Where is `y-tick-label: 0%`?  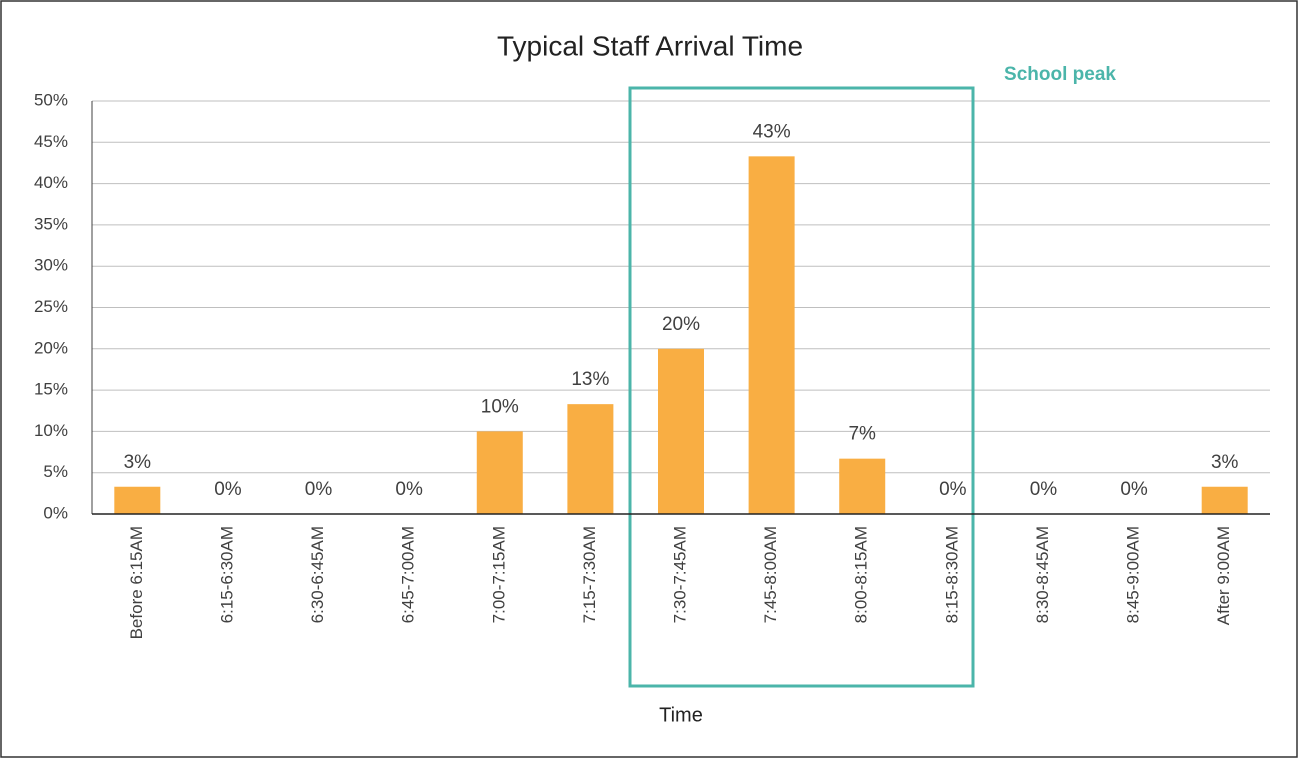 y-tick-label: 0% is located at coordinates (55, 512).